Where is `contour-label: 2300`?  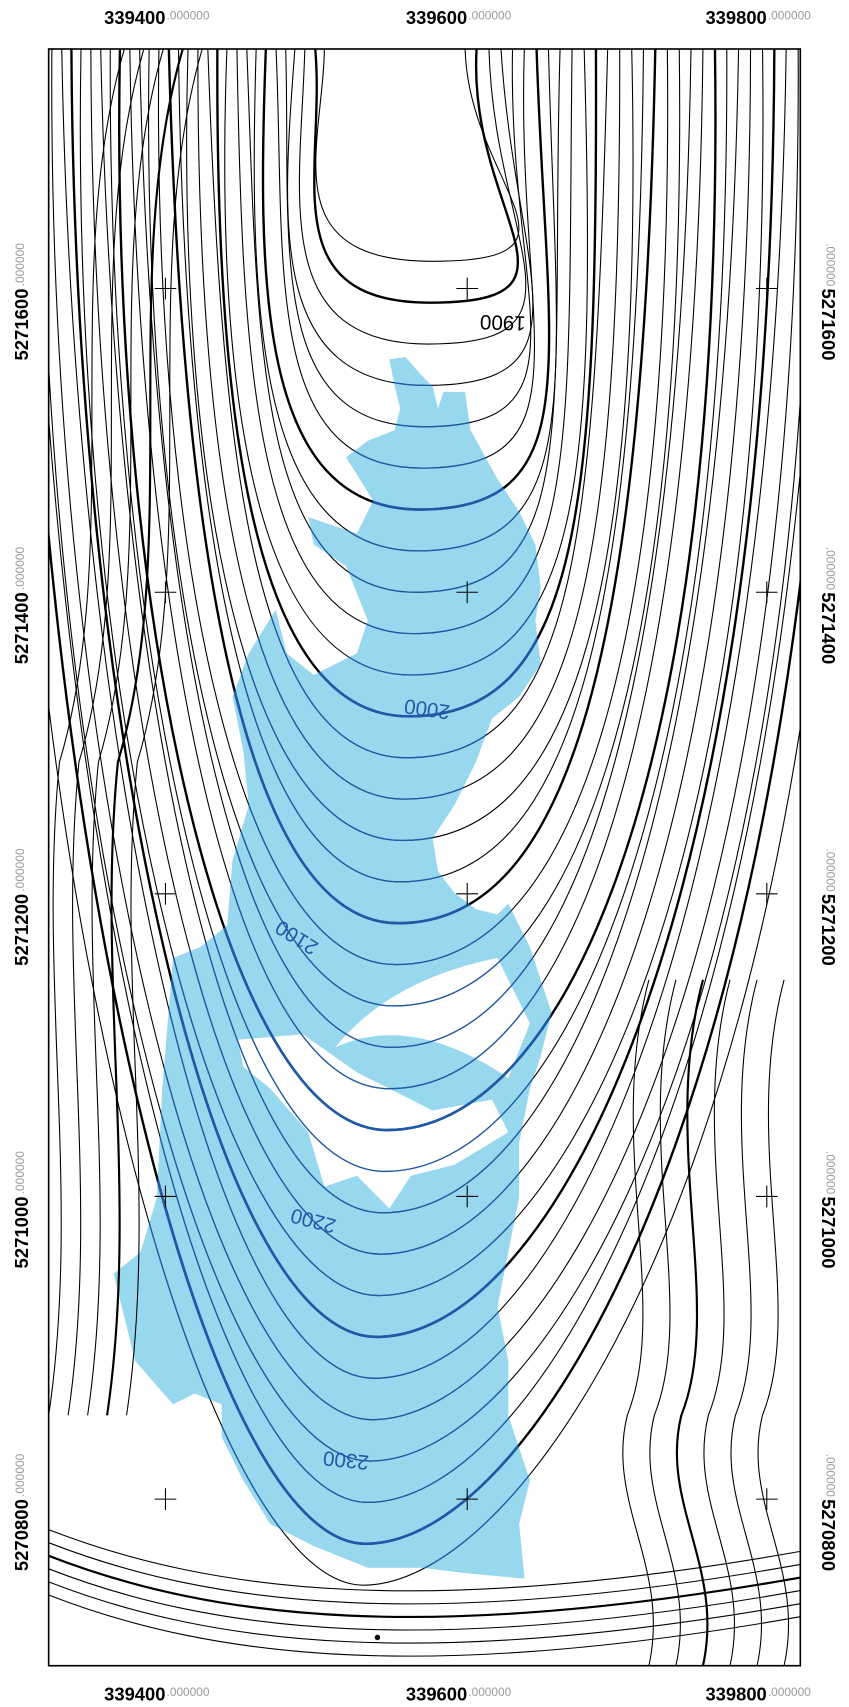 contour-label: 2300 is located at coordinates (346, 1460).